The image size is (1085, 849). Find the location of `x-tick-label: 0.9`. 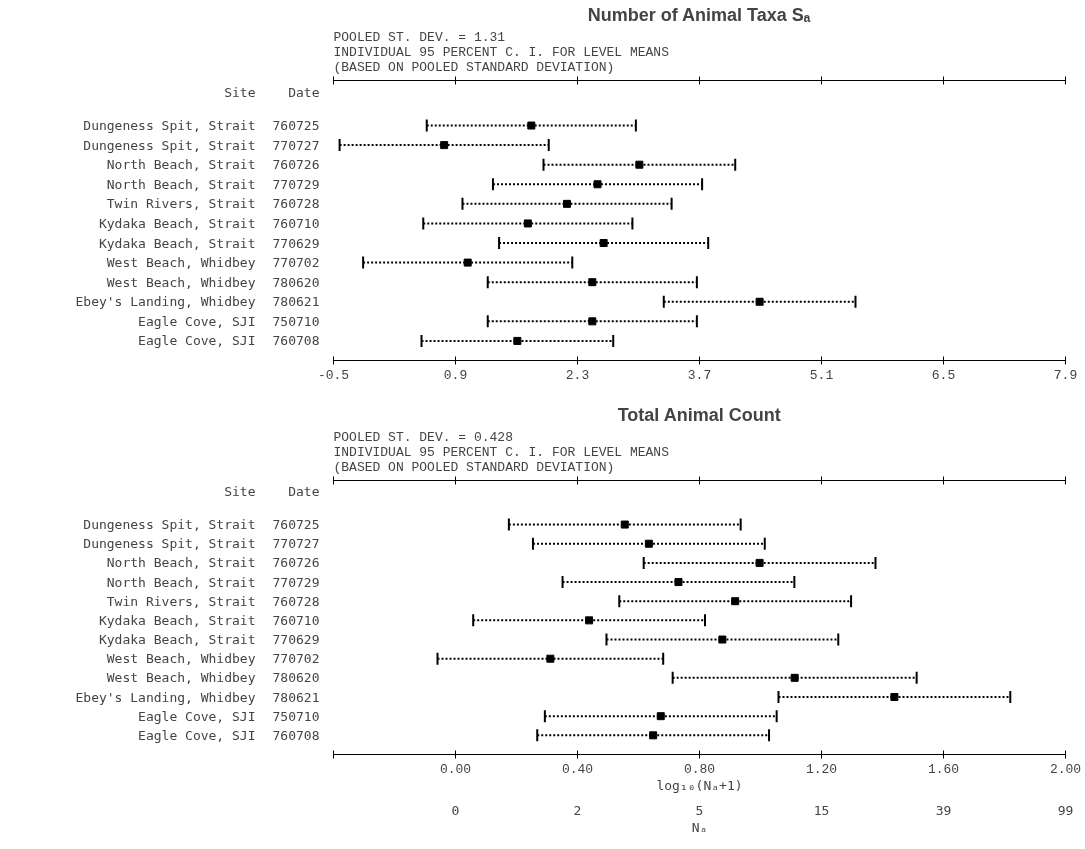

x-tick-label: 0.9 is located at coordinates (455, 375).